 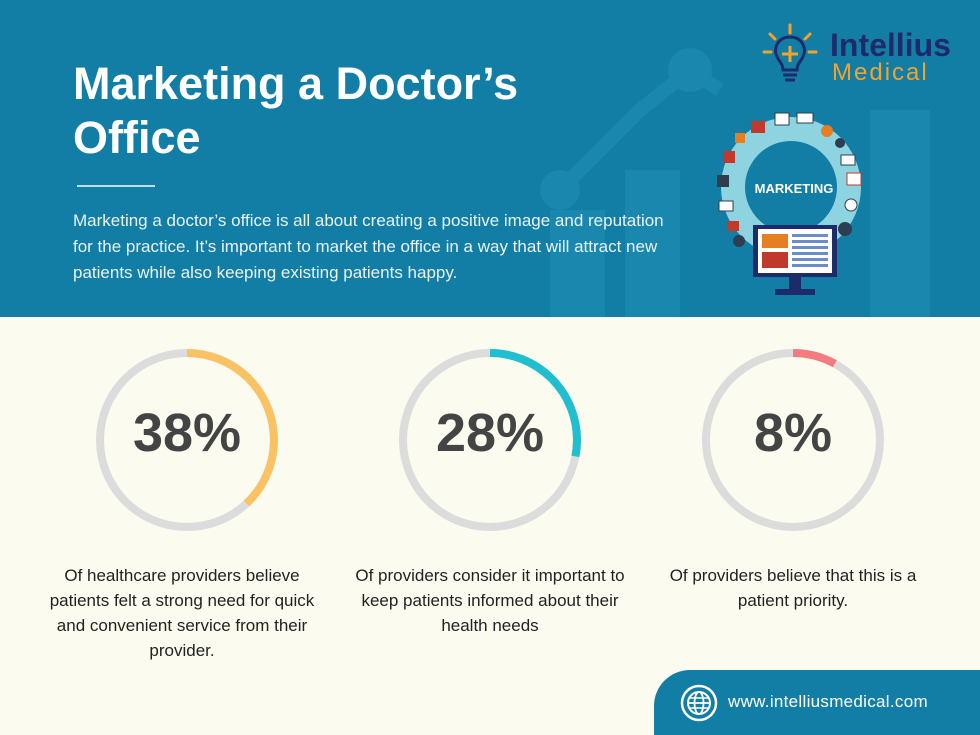 What do you see at coordinates (793, 433) in the screenshot?
I see `stat-percent-3: 8%` at bounding box center [793, 433].